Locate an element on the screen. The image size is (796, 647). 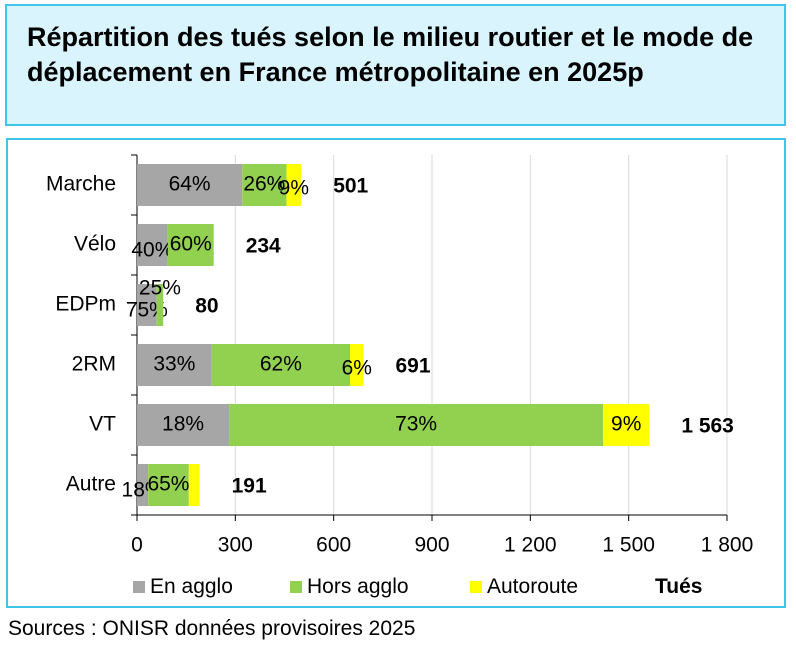
legend-label-hors-agglo: Hors agglo is located at coordinates (358, 586).